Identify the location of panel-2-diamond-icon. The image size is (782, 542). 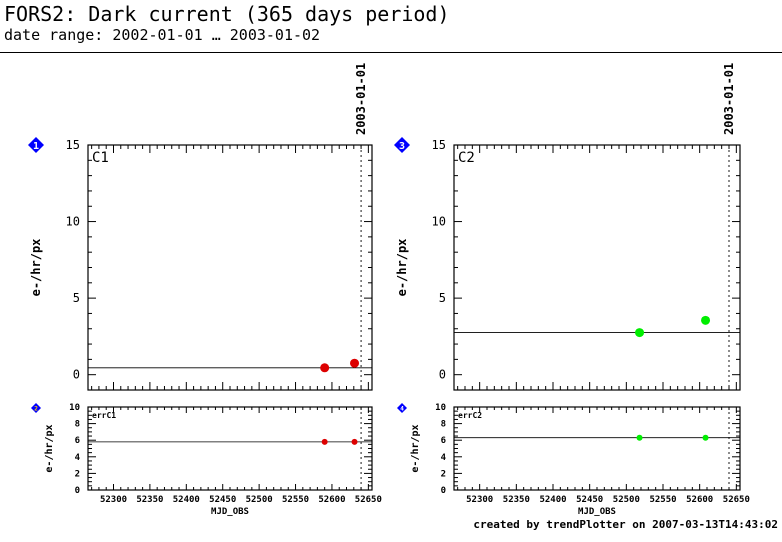
(36, 408).